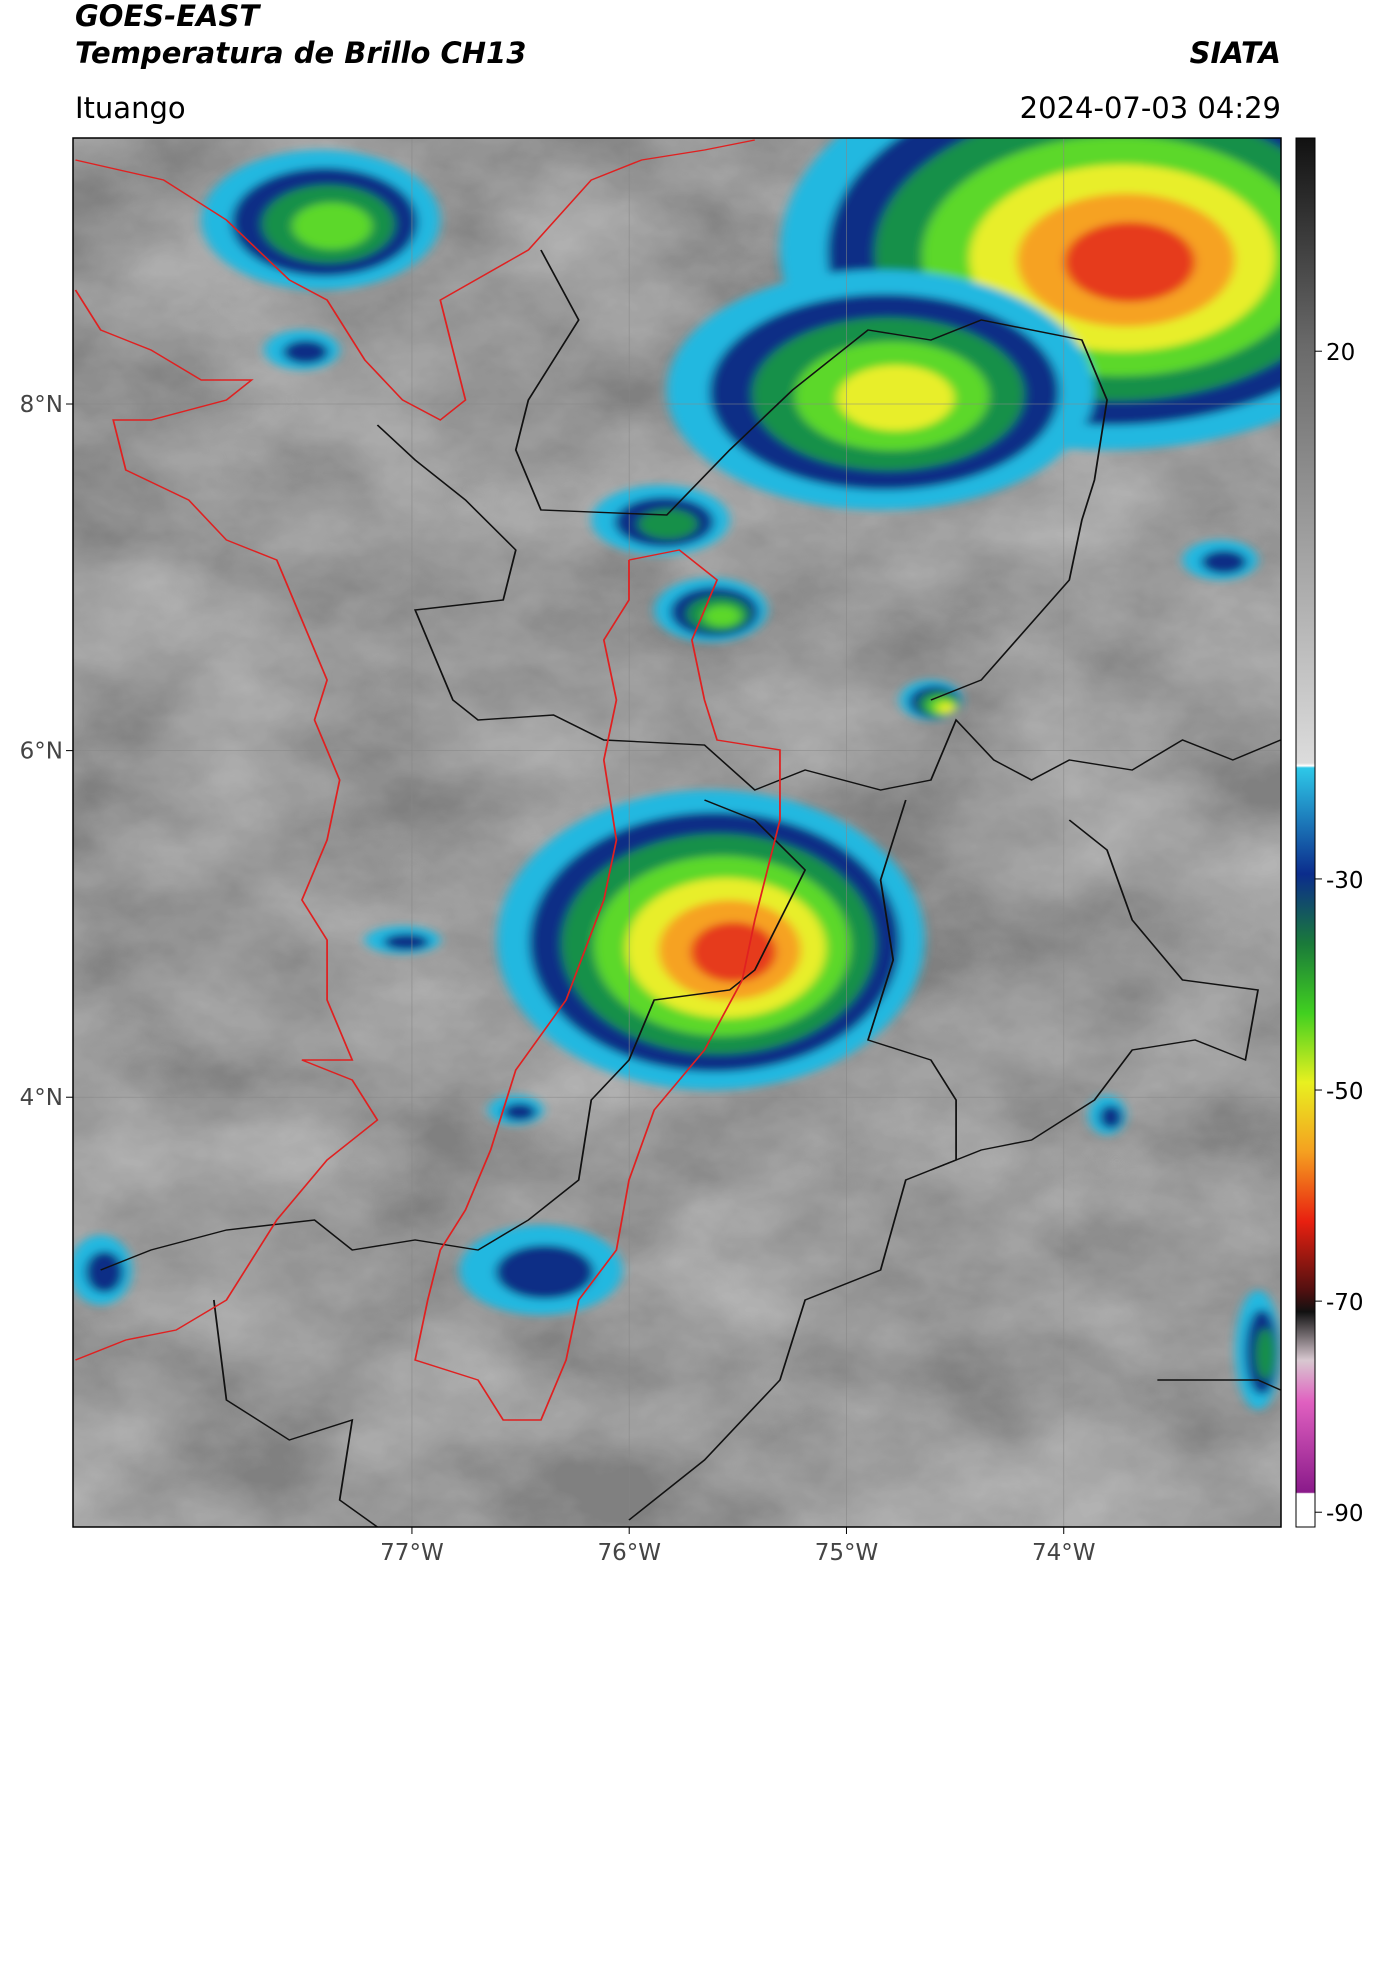 The image size is (1384, 1985). What do you see at coordinates (1340, 353) in the screenshot?
I see `colorbar-label: 20` at bounding box center [1340, 353].